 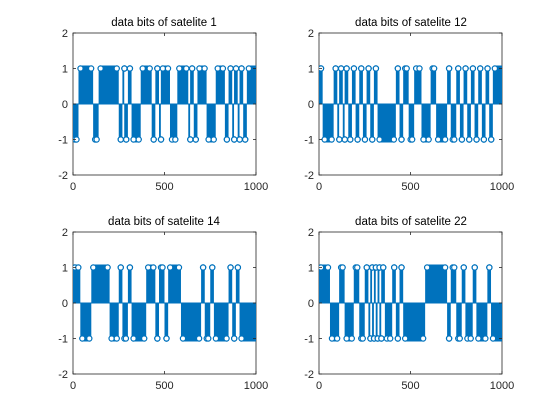 I want to click on ytick-label: 1, so click(x=311, y=269).